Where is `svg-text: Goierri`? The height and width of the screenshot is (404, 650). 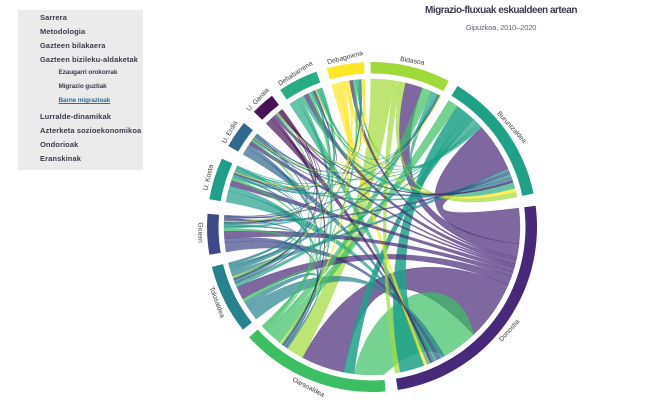 svg-text: Goierri is located at coordinates (200, 232).